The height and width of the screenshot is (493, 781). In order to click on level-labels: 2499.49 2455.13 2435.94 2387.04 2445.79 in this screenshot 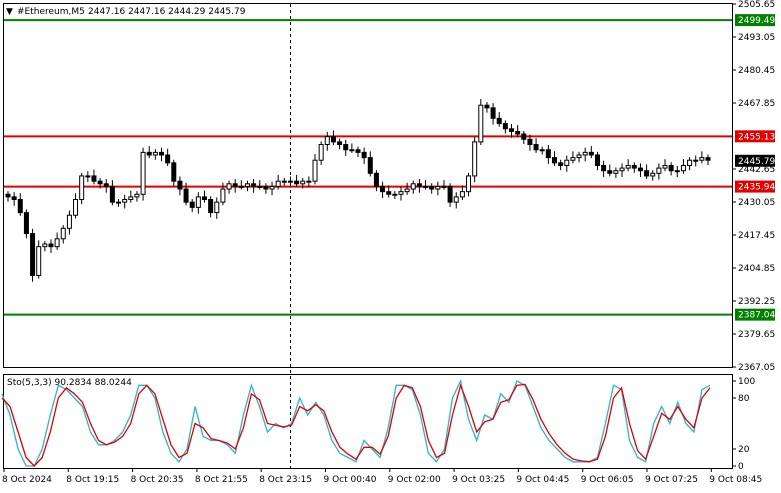, I will do `click(755, 167)`.